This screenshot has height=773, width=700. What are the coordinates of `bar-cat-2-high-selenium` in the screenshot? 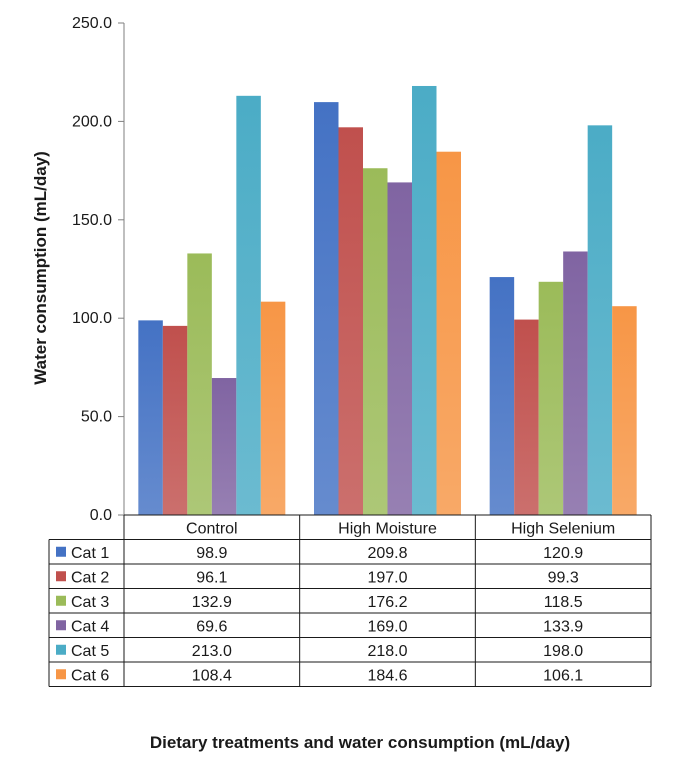 It's located at (526, 417).